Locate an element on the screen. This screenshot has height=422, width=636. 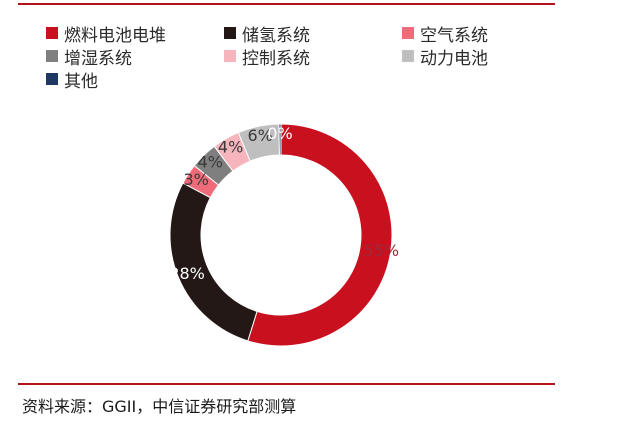
legend-item: 燃料电池电堆 is located at coordinates (135, 34).